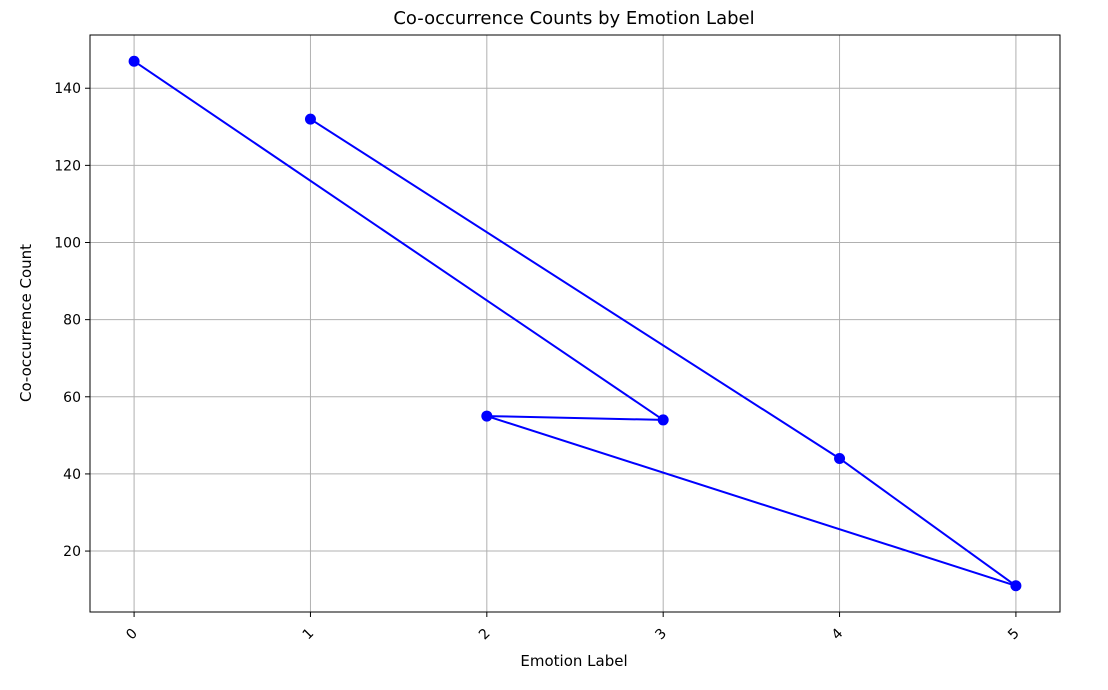  I want to click on x-tick-label: 5, so click(1014, 635).